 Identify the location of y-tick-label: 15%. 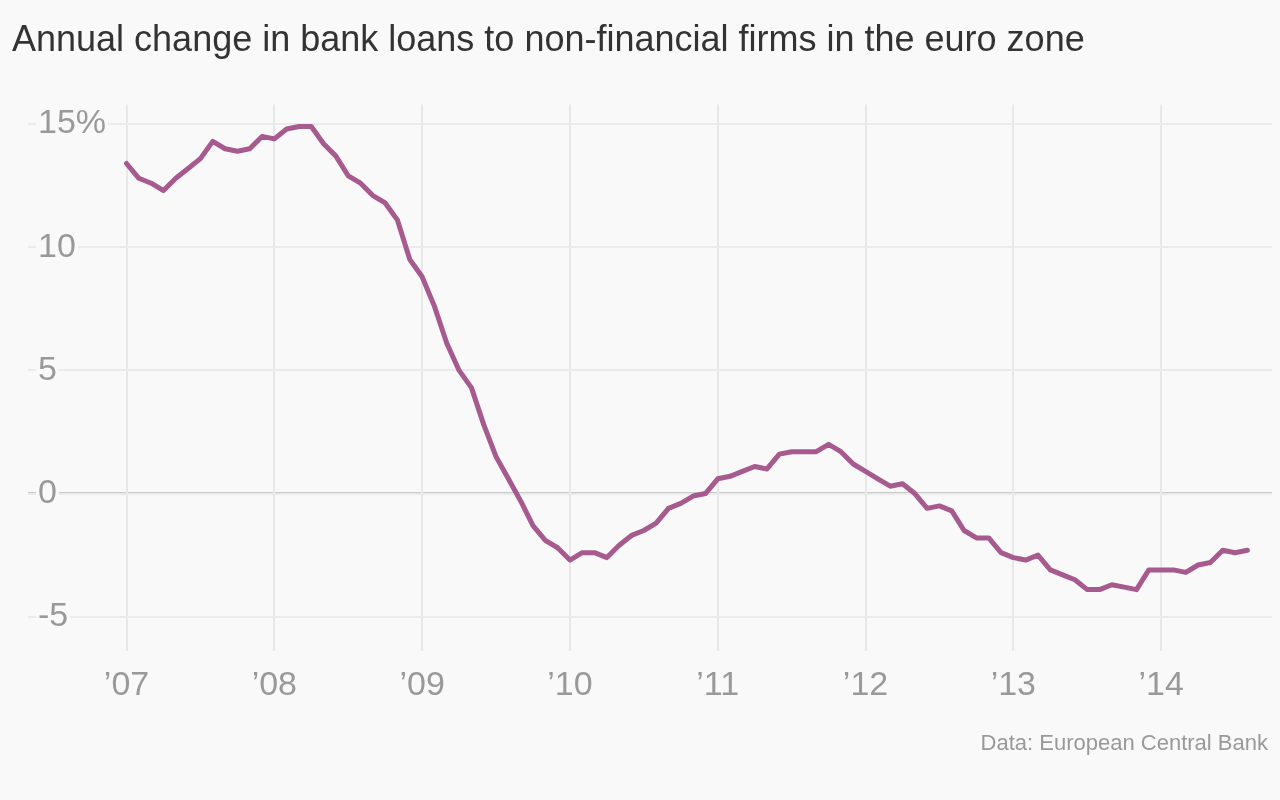
(72, 121).